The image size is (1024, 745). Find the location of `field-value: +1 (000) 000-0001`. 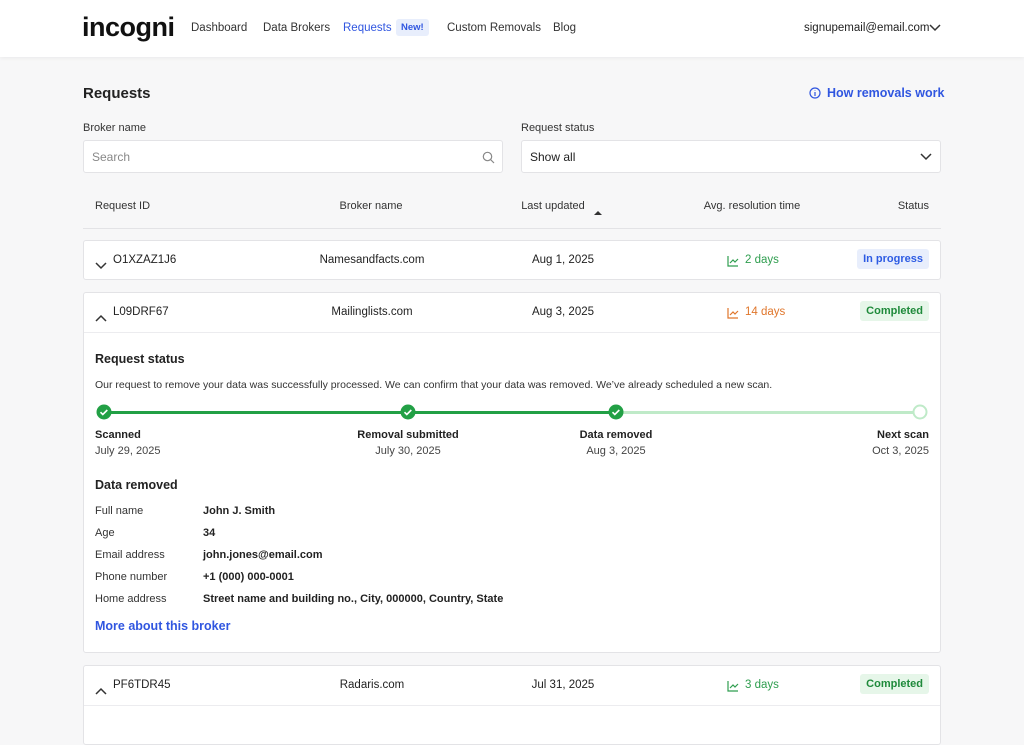

field-value: +1 (000) 000-0001 is located at coordinates (248, 577).